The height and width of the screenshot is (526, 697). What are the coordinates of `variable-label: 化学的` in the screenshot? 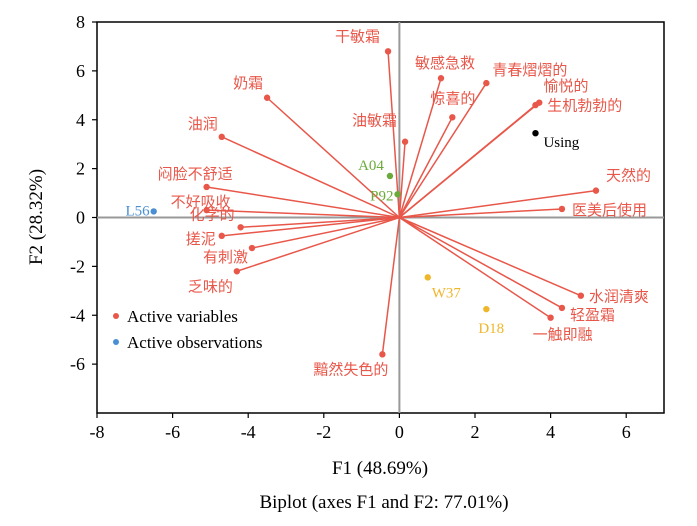 It's located at (212, 214).